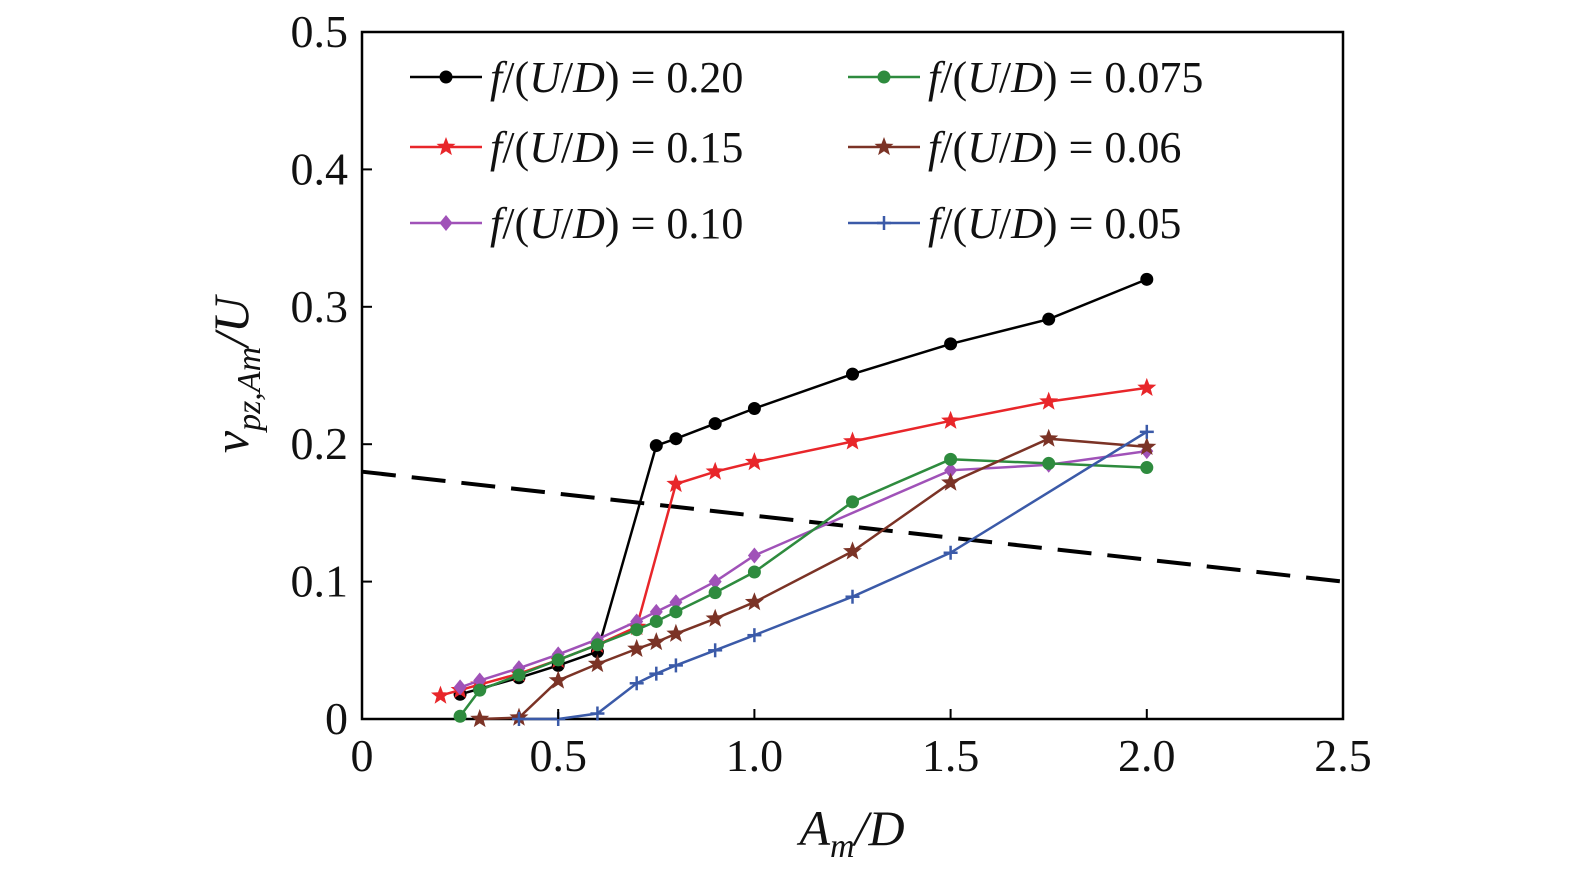 This screenshot has width=1575, height=871. What do you see at coordinates (1343, 755) in the screenshot?
I see `x-tick-label: 2.5` at bounding box center [1343, 755].